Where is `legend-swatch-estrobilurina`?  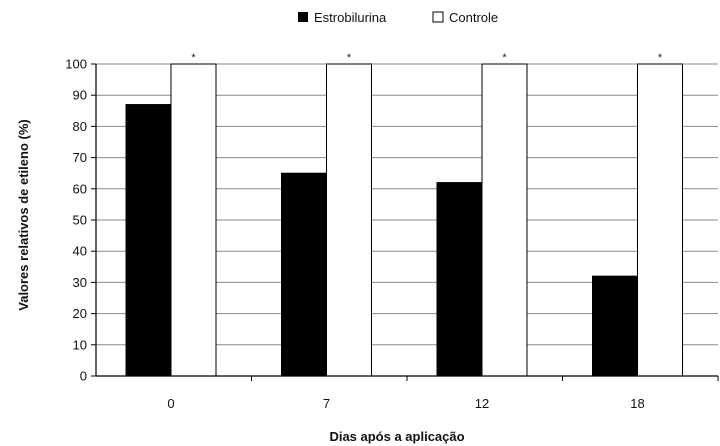 legend-swatch-estrobilurina is located at coordinates (303, 17).